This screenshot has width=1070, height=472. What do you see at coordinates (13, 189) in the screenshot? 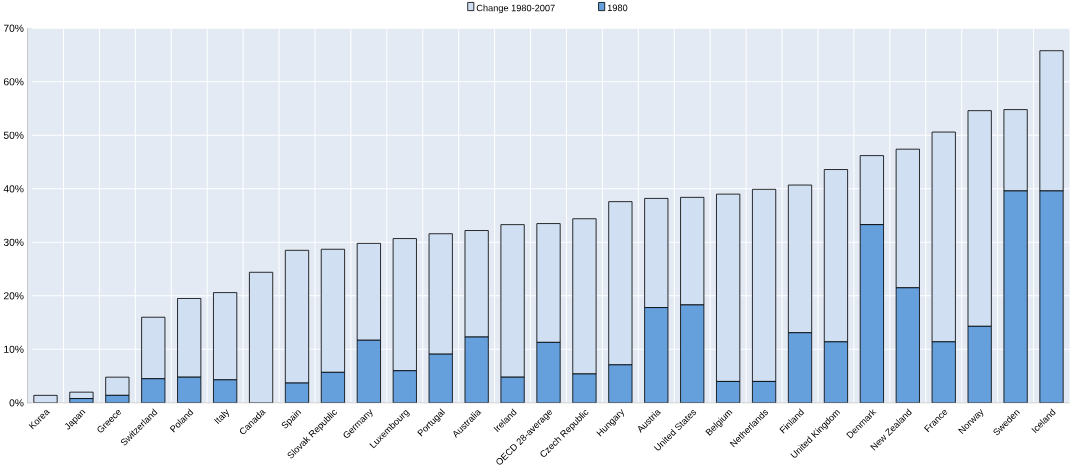
I see `y-tick-label: 40%` at bounding box center [13, 189].